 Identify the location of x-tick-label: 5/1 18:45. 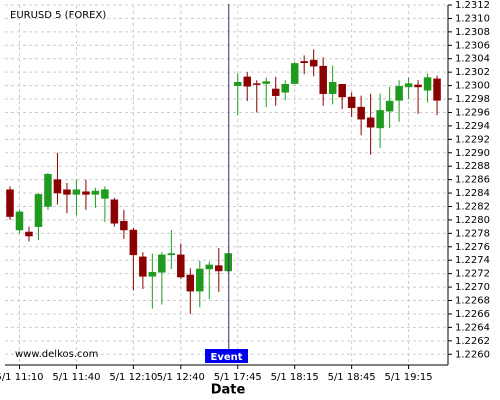
(352, 377).